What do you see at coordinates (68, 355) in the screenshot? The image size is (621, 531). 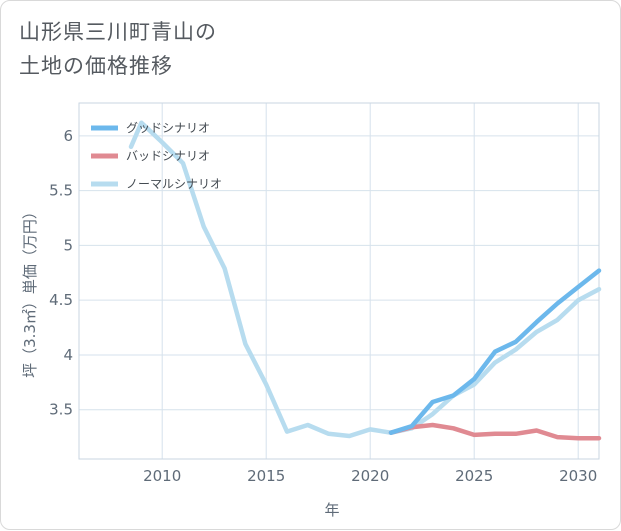 I see `y-tick-label: 4` at bounding box center [68, 355].